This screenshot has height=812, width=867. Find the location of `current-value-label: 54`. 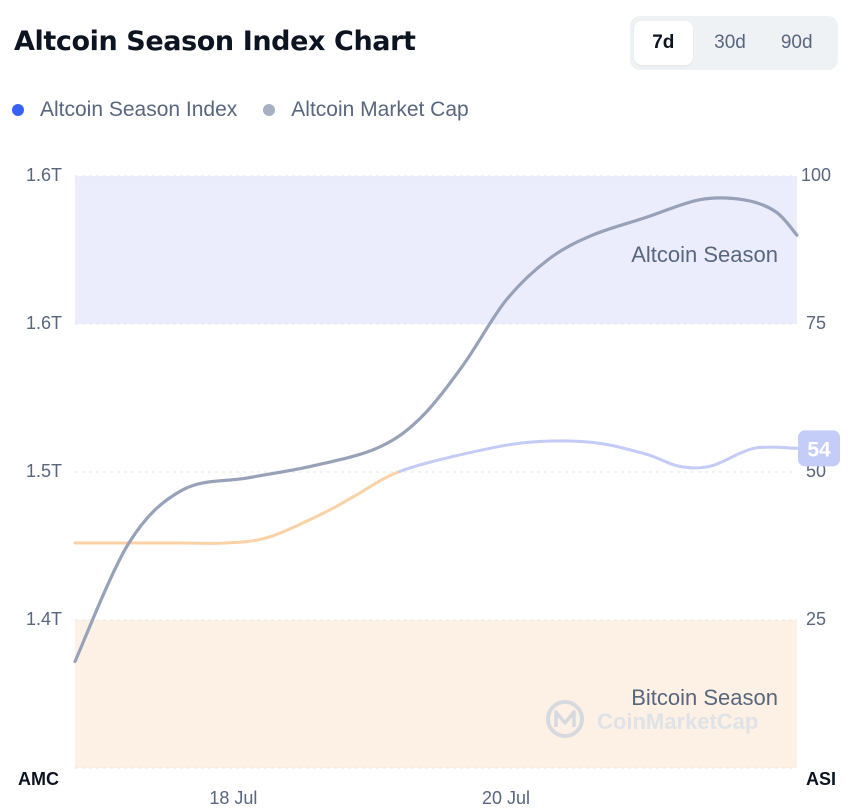

current-value-label: 54 is located at coordinates (819, 449).